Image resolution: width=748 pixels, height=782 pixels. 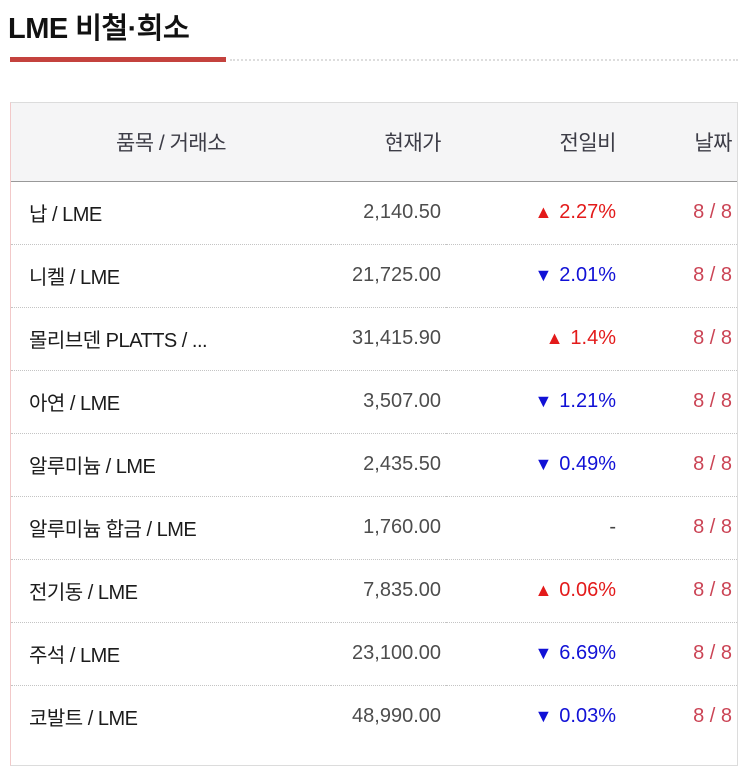 What do you see at coordinates (587, 401) in the screenshot?
I see `change-percent: 1.21%` at bounding box center [587, 401].